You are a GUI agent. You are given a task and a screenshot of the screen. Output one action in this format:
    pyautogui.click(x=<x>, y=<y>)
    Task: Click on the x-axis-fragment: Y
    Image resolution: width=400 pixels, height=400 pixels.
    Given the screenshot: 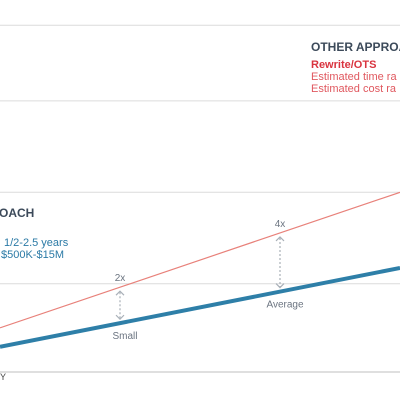 What is the action you would take?
    pyautogui.click(x=3, y=377)
    